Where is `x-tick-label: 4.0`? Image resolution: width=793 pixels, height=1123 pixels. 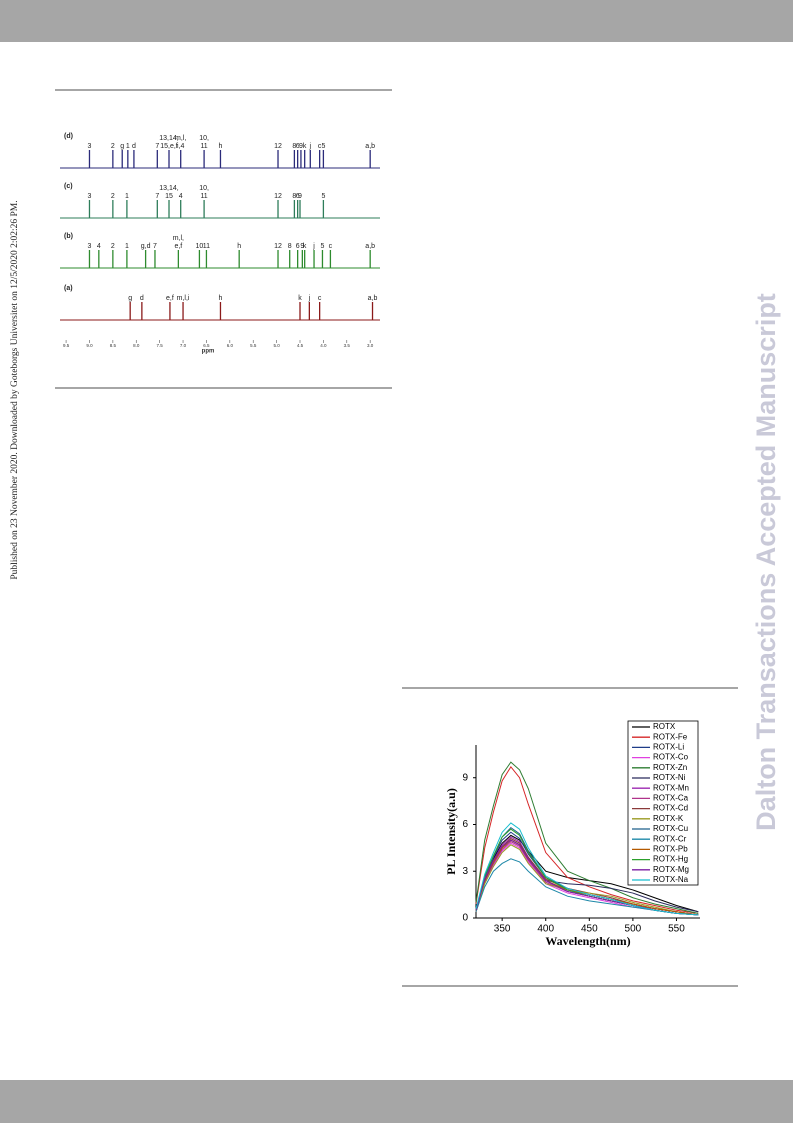
x-tick-label: 4.0 is located at coordinates (323, 345).